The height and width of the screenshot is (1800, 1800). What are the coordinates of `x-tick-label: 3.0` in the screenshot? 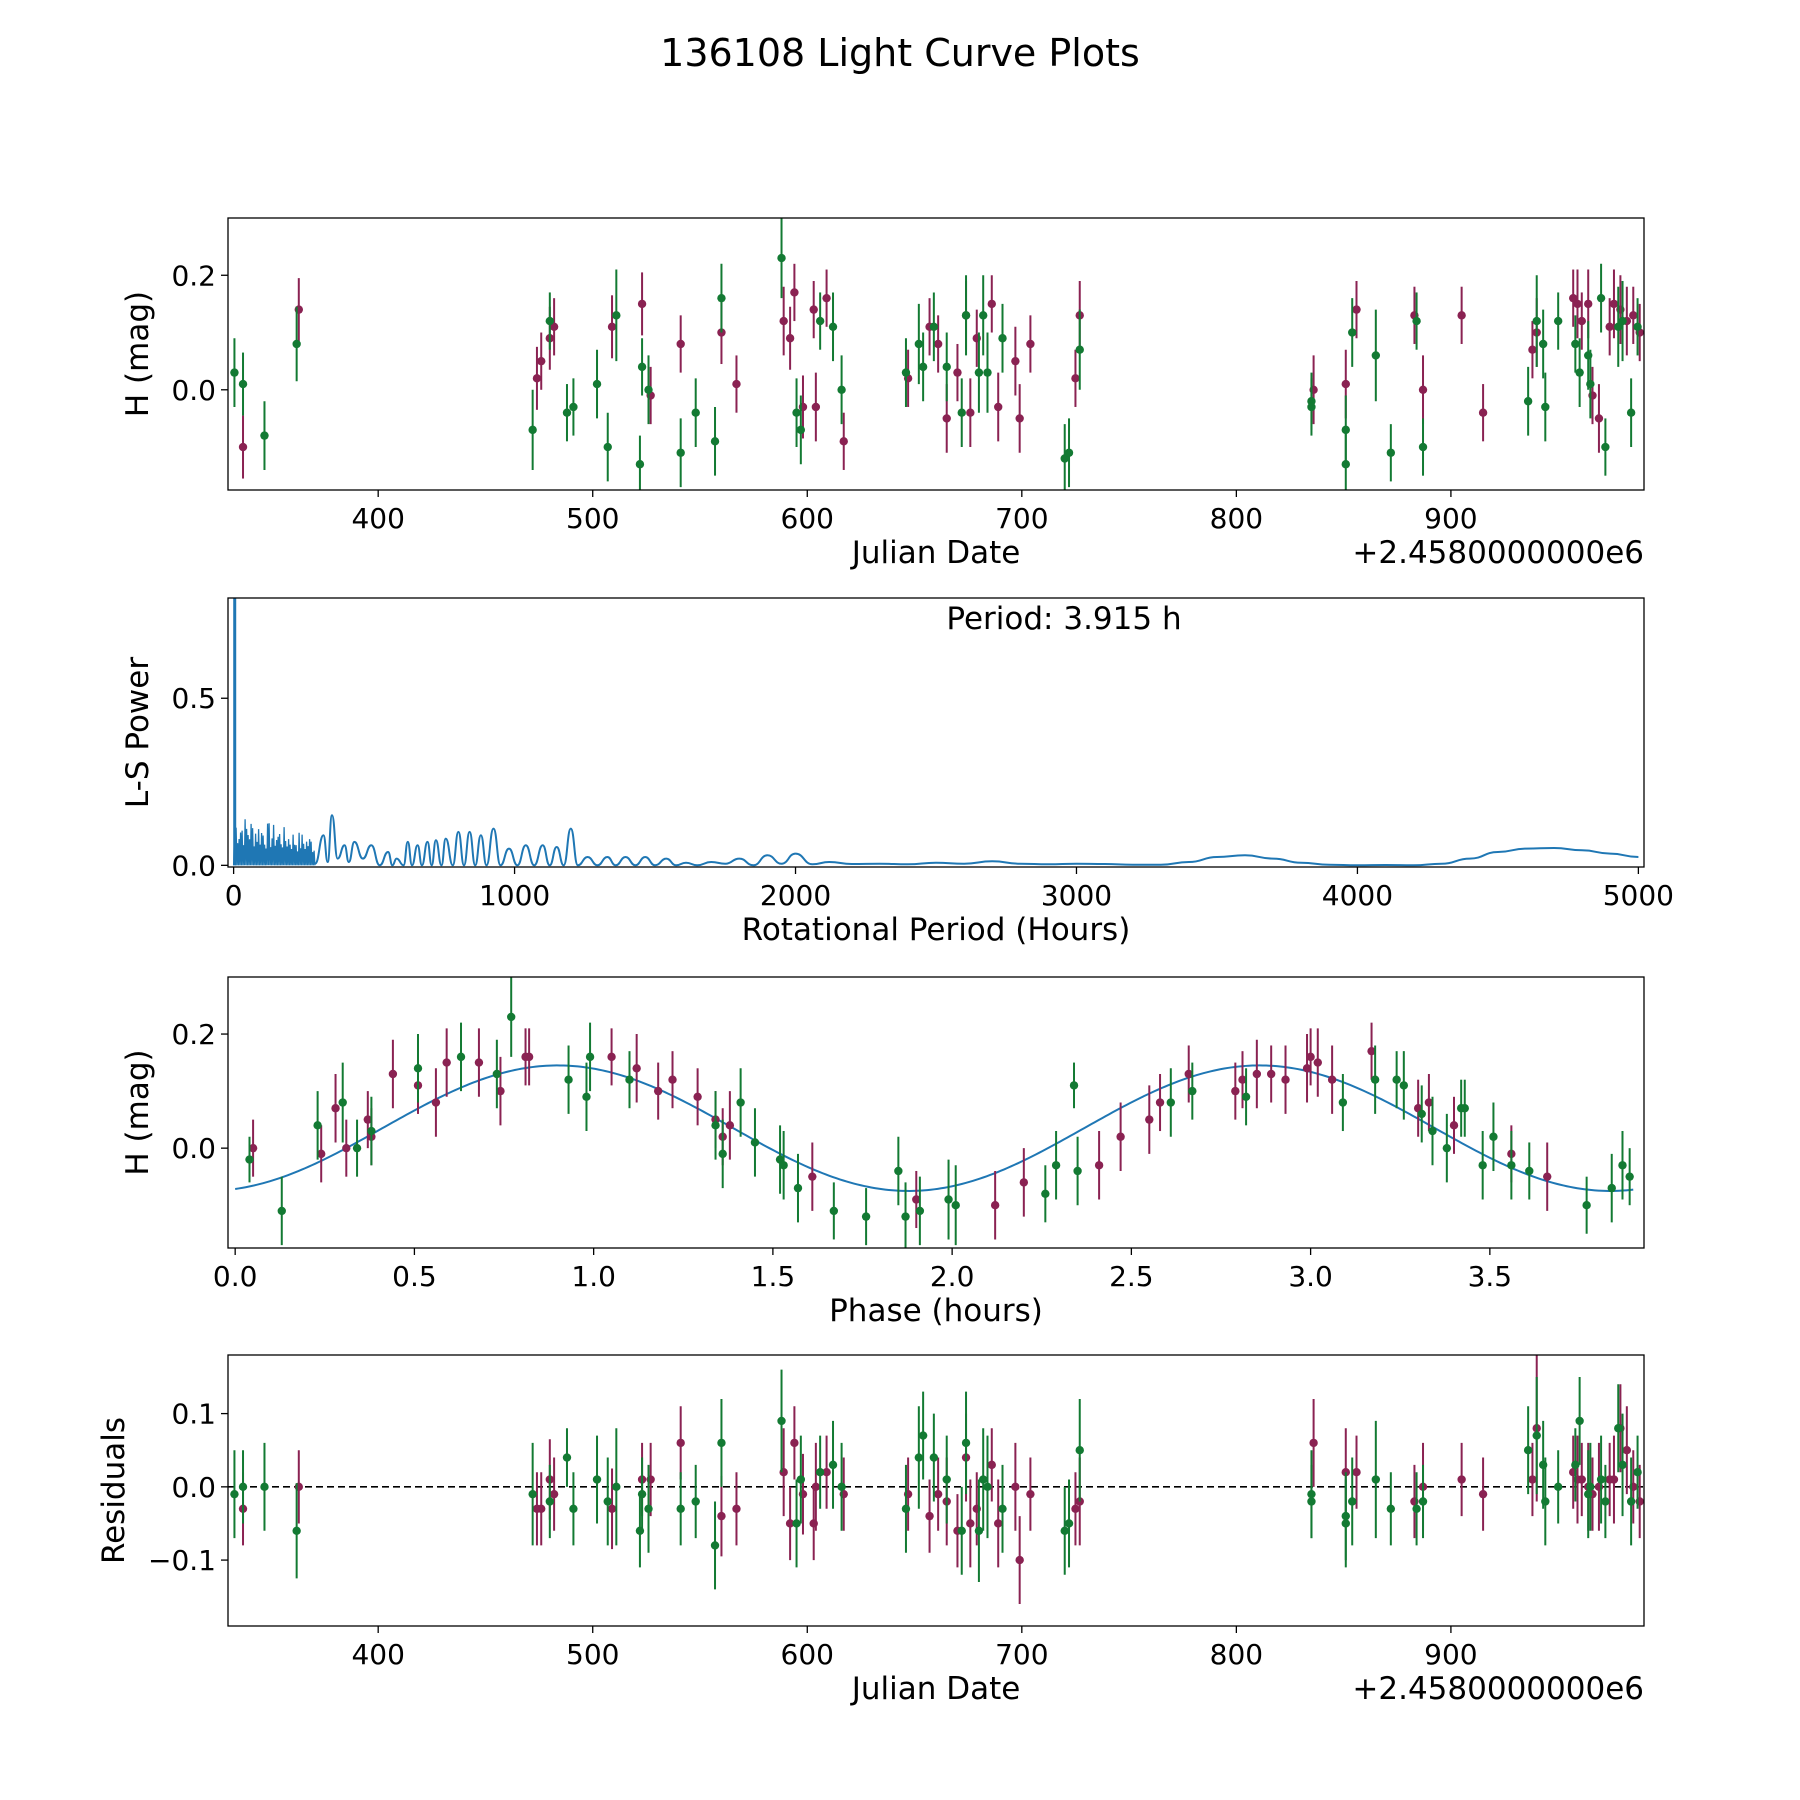 It's located at (1310, 1276).